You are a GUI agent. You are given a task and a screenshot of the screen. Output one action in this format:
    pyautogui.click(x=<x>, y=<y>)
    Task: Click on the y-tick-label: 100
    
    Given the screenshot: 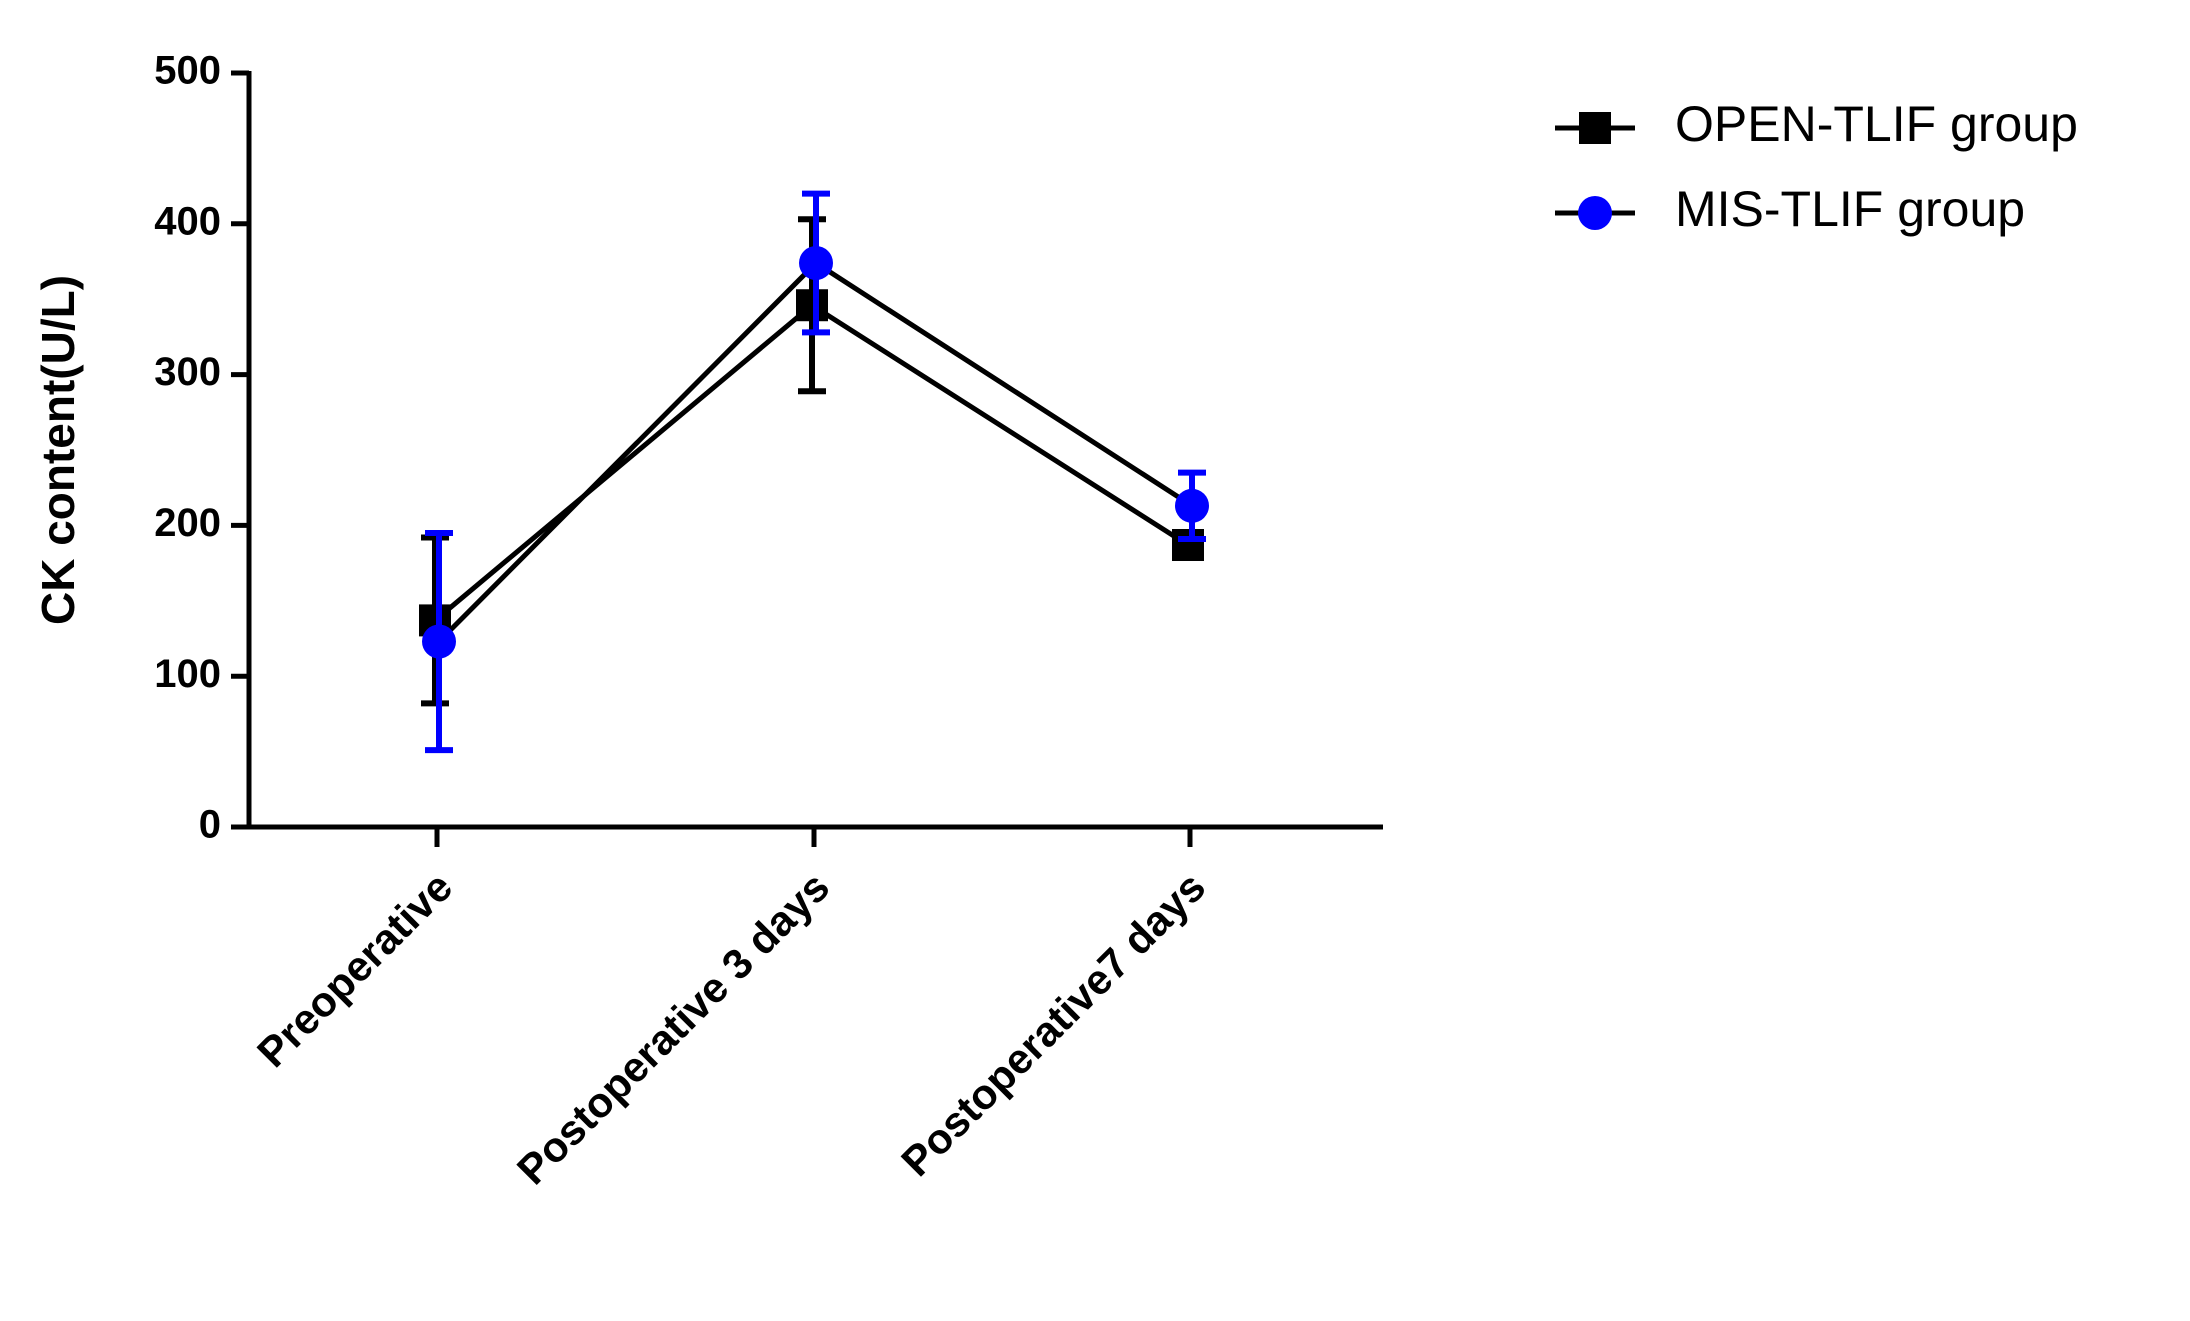 What is the action you would take?
    pyautogui.click(x=187, y=674)
    